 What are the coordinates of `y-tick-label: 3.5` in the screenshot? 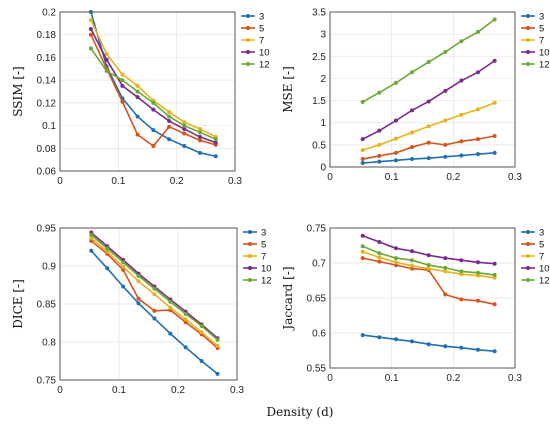 It's located at (319, 13).